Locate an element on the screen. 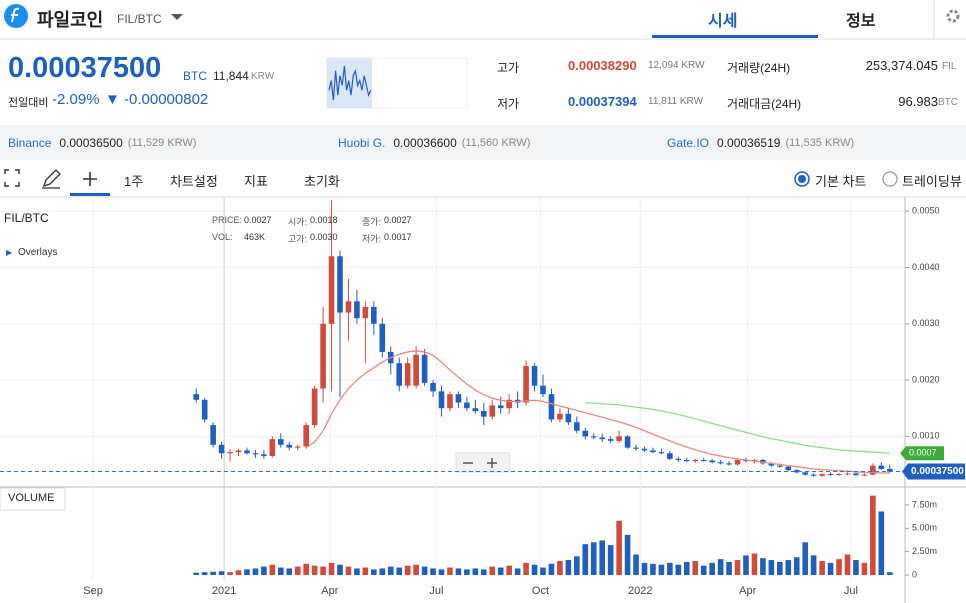  basic-chart: 기본 차트 is located at coordinates (841, 181).